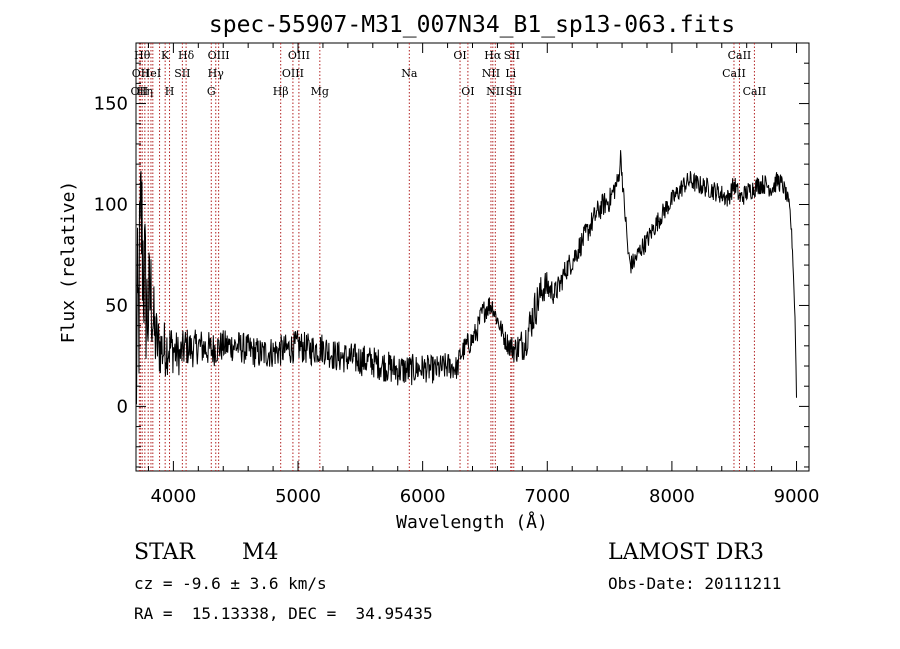 This screenshot has width=900, height=649. Describe the element at coordinates (151, 73) in the screenshot. I see `line-label-5: HeI` at that location.